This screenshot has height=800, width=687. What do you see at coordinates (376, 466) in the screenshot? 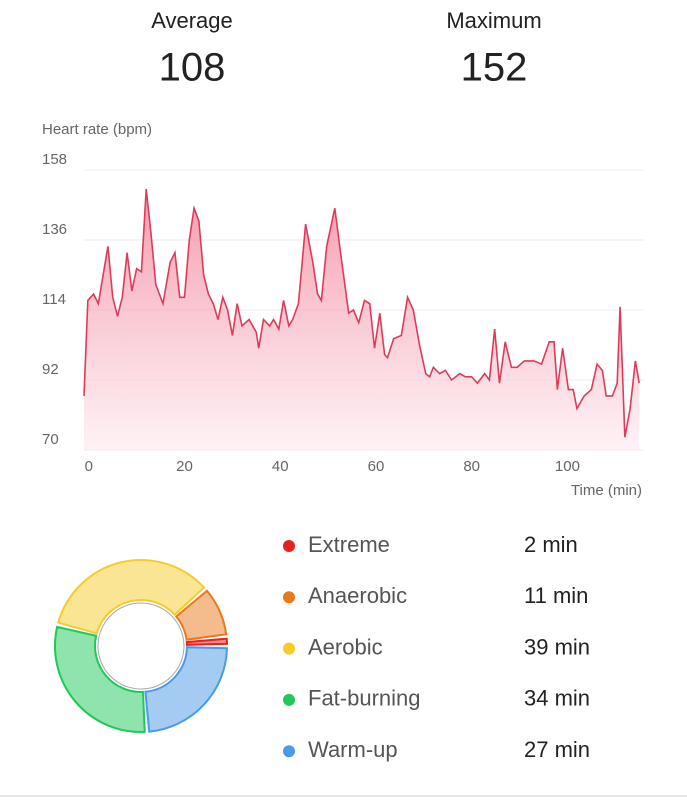
I see `x-tick-label: 60` at bounding box center [376, 466].